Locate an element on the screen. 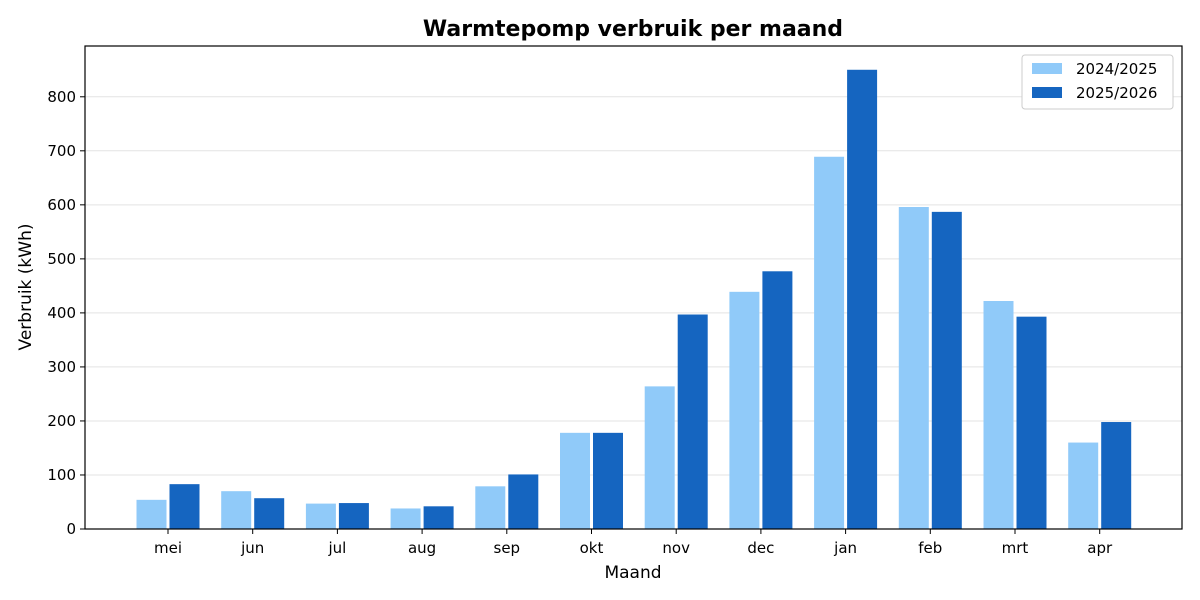  x-axis-label: Maand is located at coordinates (632, 573).